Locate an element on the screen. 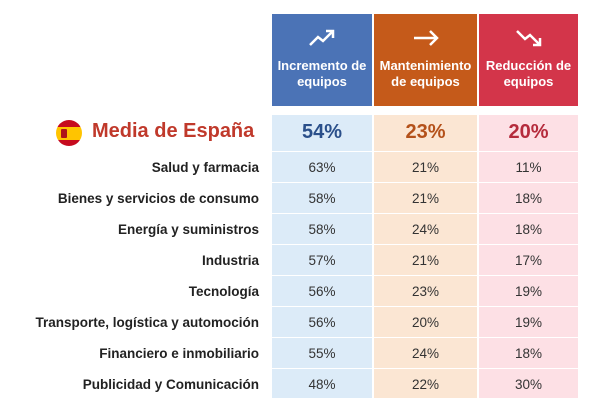 The width and height of the screenshot is (605, 413). sector-label: Energía y suministros is located at coordinates (188, 229).